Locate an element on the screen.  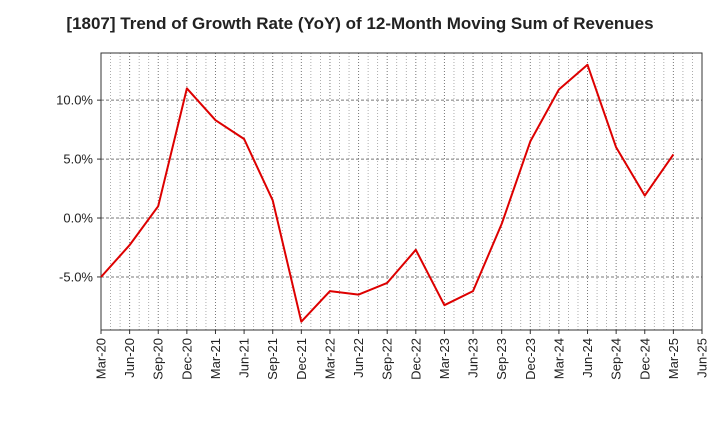
x-tick-label: Sep-21 is located at coordinates (272, 359).